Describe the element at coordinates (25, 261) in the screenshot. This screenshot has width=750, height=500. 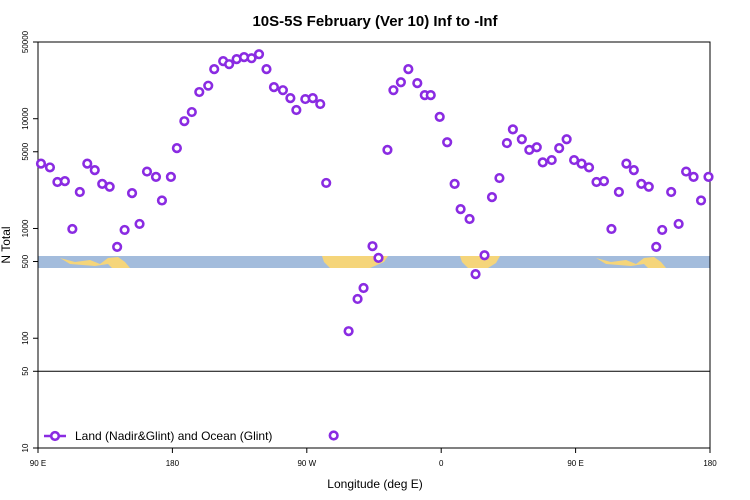
I see `y-tick-label: 500` at that location.